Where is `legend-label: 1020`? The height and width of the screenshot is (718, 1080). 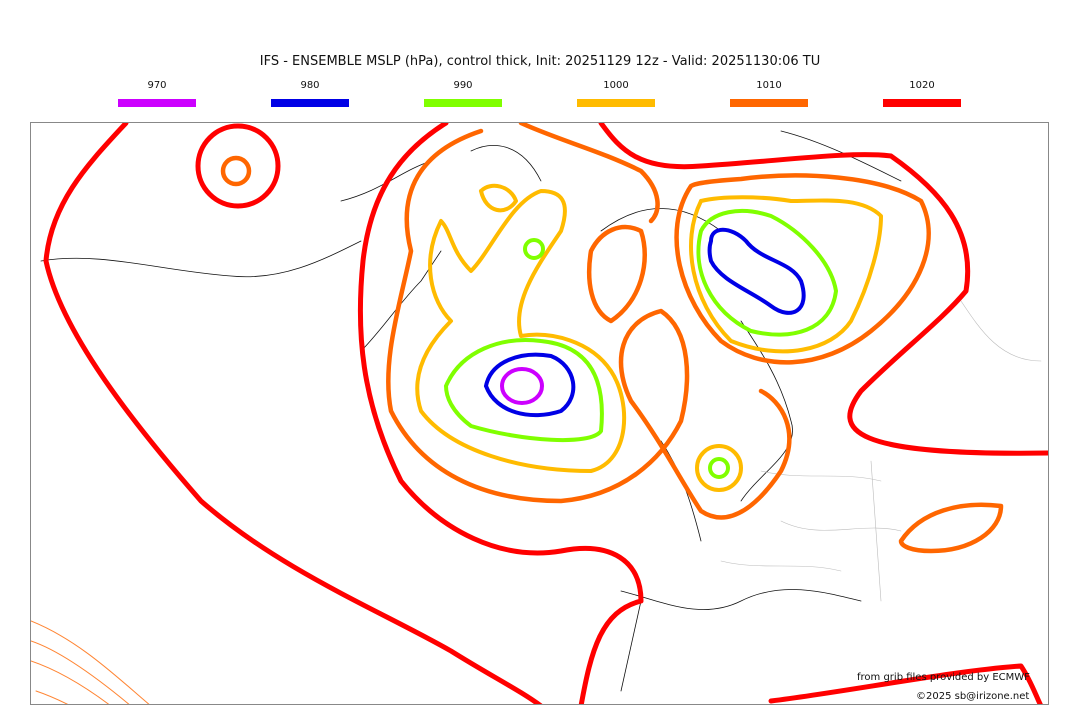
legend-label: 1020 is located at coordinates (922, 85).